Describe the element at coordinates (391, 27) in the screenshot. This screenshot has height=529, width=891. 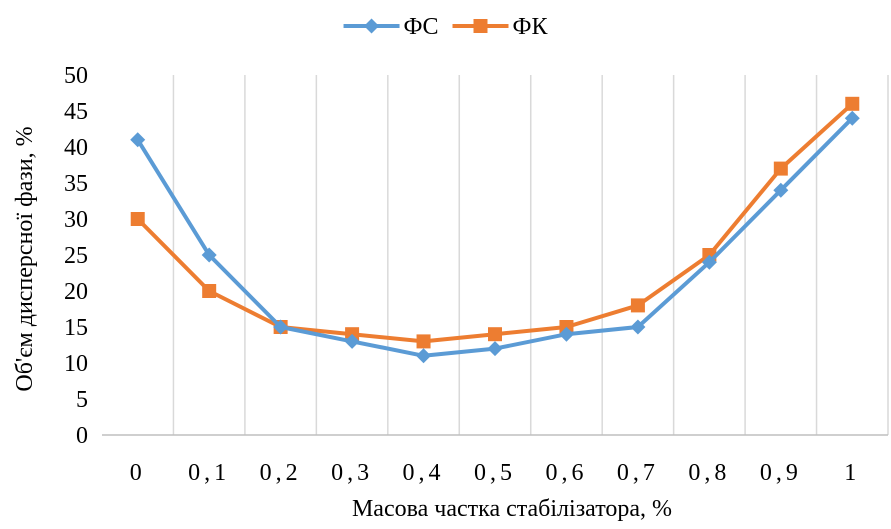
I see `legend-item-0: ФС` at that location.